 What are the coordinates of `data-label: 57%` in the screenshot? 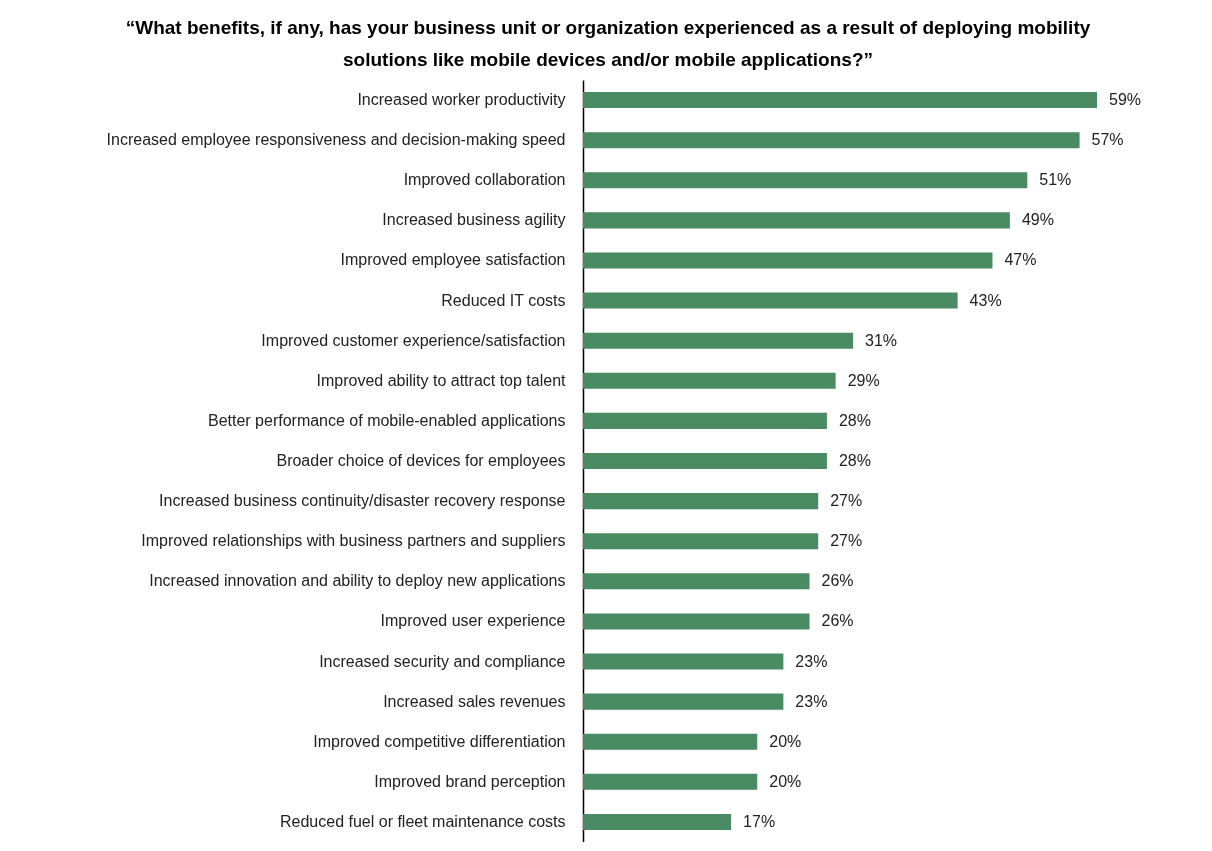 It's located at (1107, 140).